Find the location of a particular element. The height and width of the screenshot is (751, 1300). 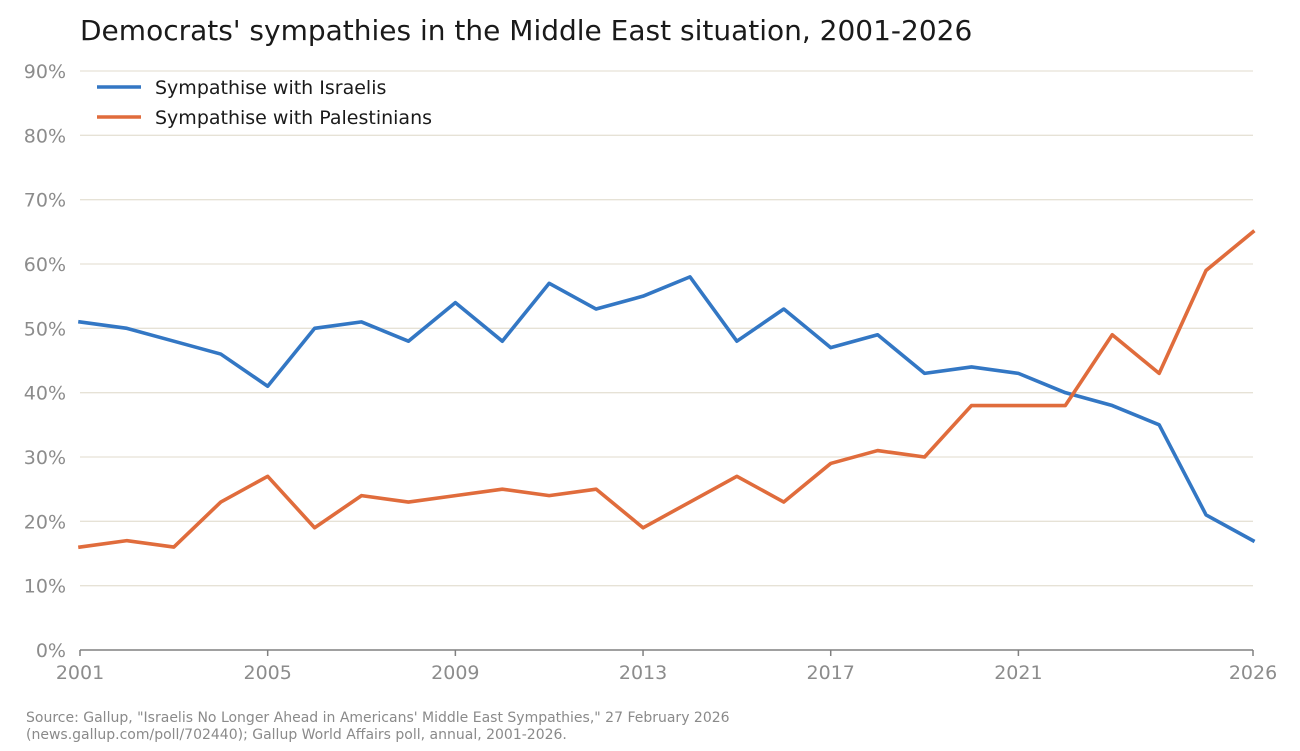

y-tick-label: 20% is located at coordinates (45, 522).